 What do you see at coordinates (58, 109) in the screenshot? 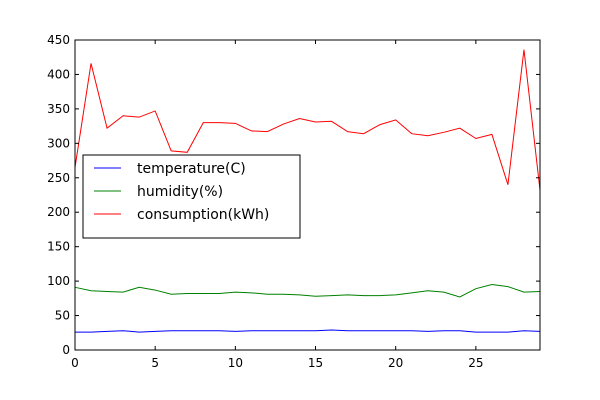
I see `y-tick-label: 350` at bounding box center [58, 109].